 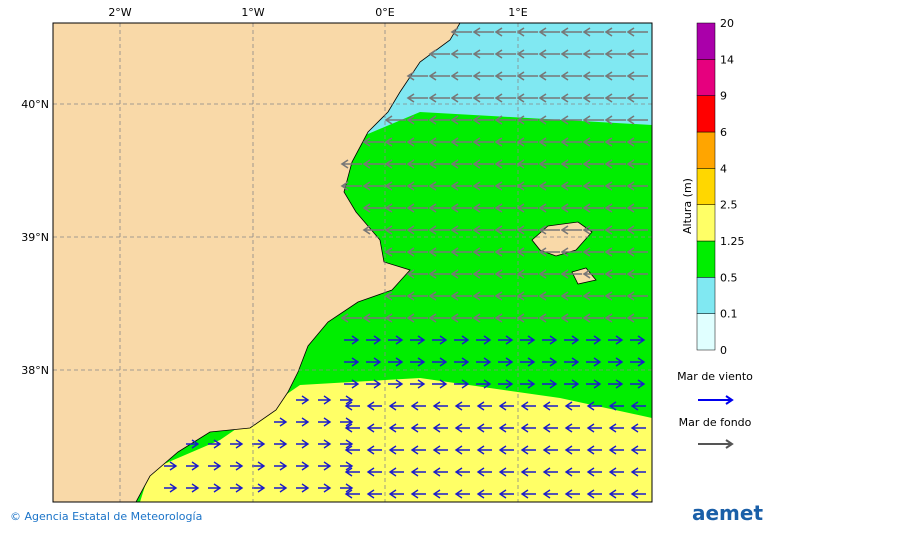 I want to click on colorbar-tick: 14, so click(x=727, y=59).